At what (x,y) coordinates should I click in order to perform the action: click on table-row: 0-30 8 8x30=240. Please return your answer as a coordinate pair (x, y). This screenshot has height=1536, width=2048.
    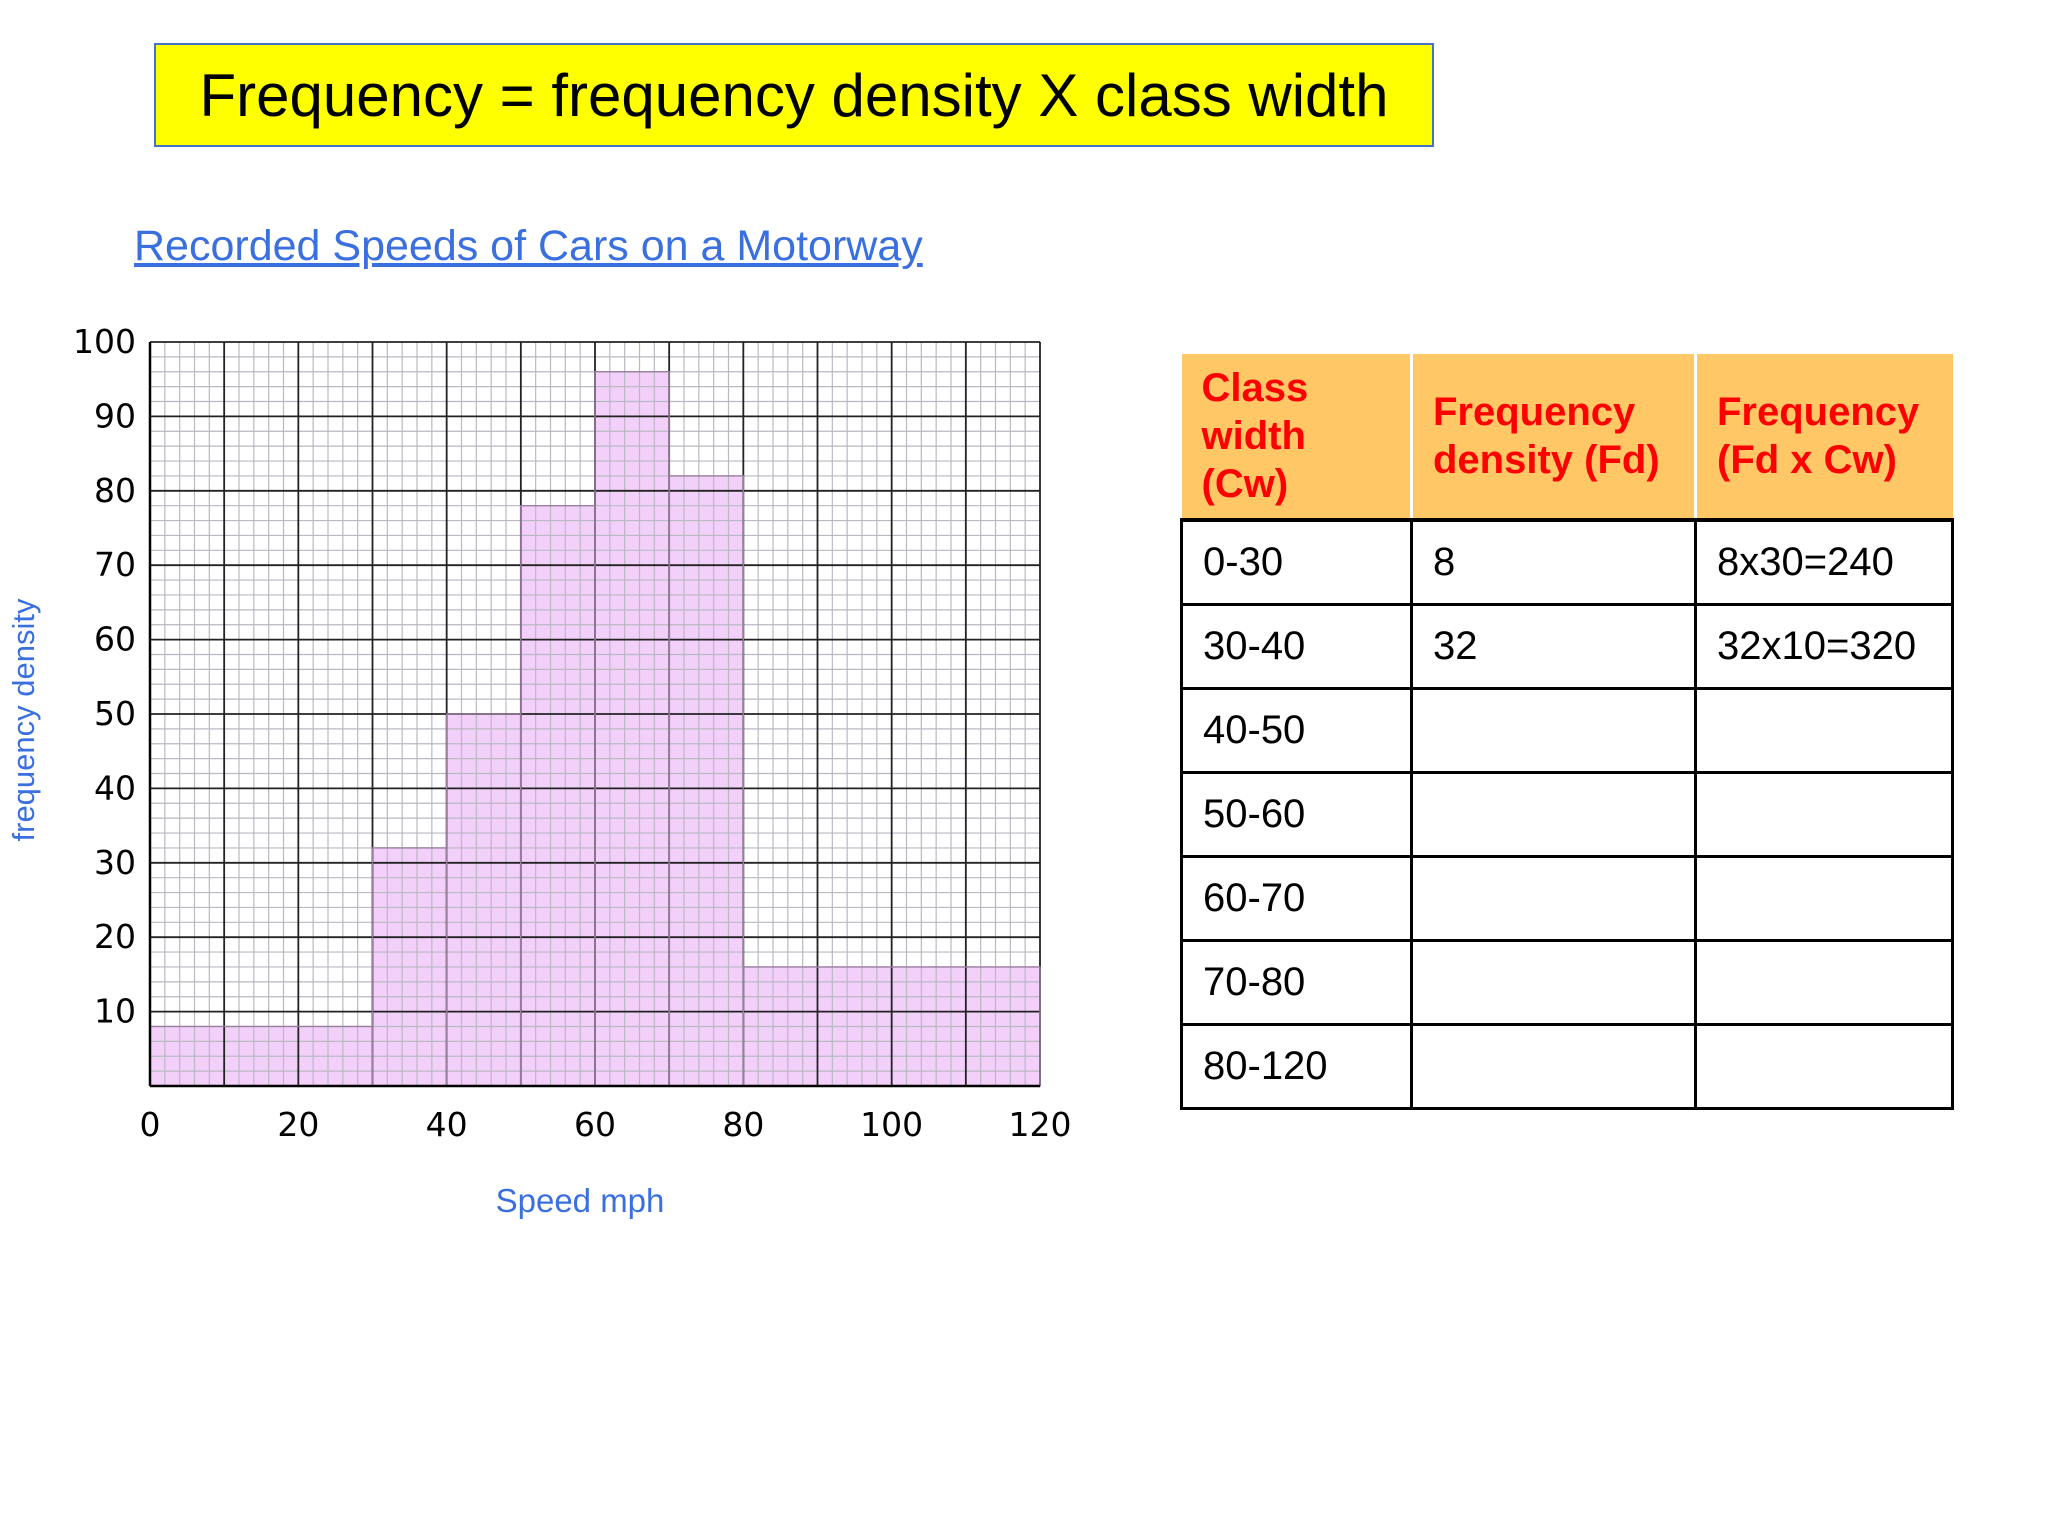
    Looking at the image, I should click on (1567, 562).